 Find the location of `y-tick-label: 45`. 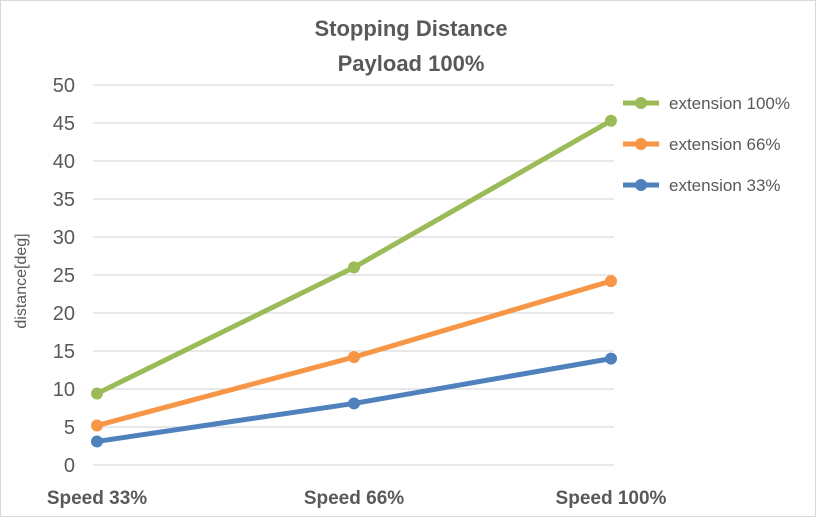

y-tick-label: 45 is located at coordinates (64, 124).